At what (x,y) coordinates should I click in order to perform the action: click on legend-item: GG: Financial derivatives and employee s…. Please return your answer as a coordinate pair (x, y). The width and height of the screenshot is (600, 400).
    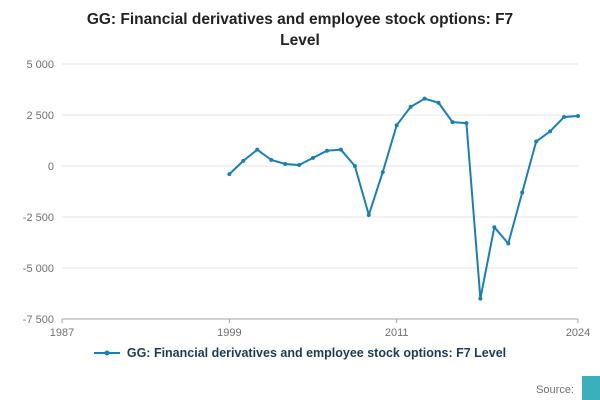
    Looking at the image, I should click on (300, 353).